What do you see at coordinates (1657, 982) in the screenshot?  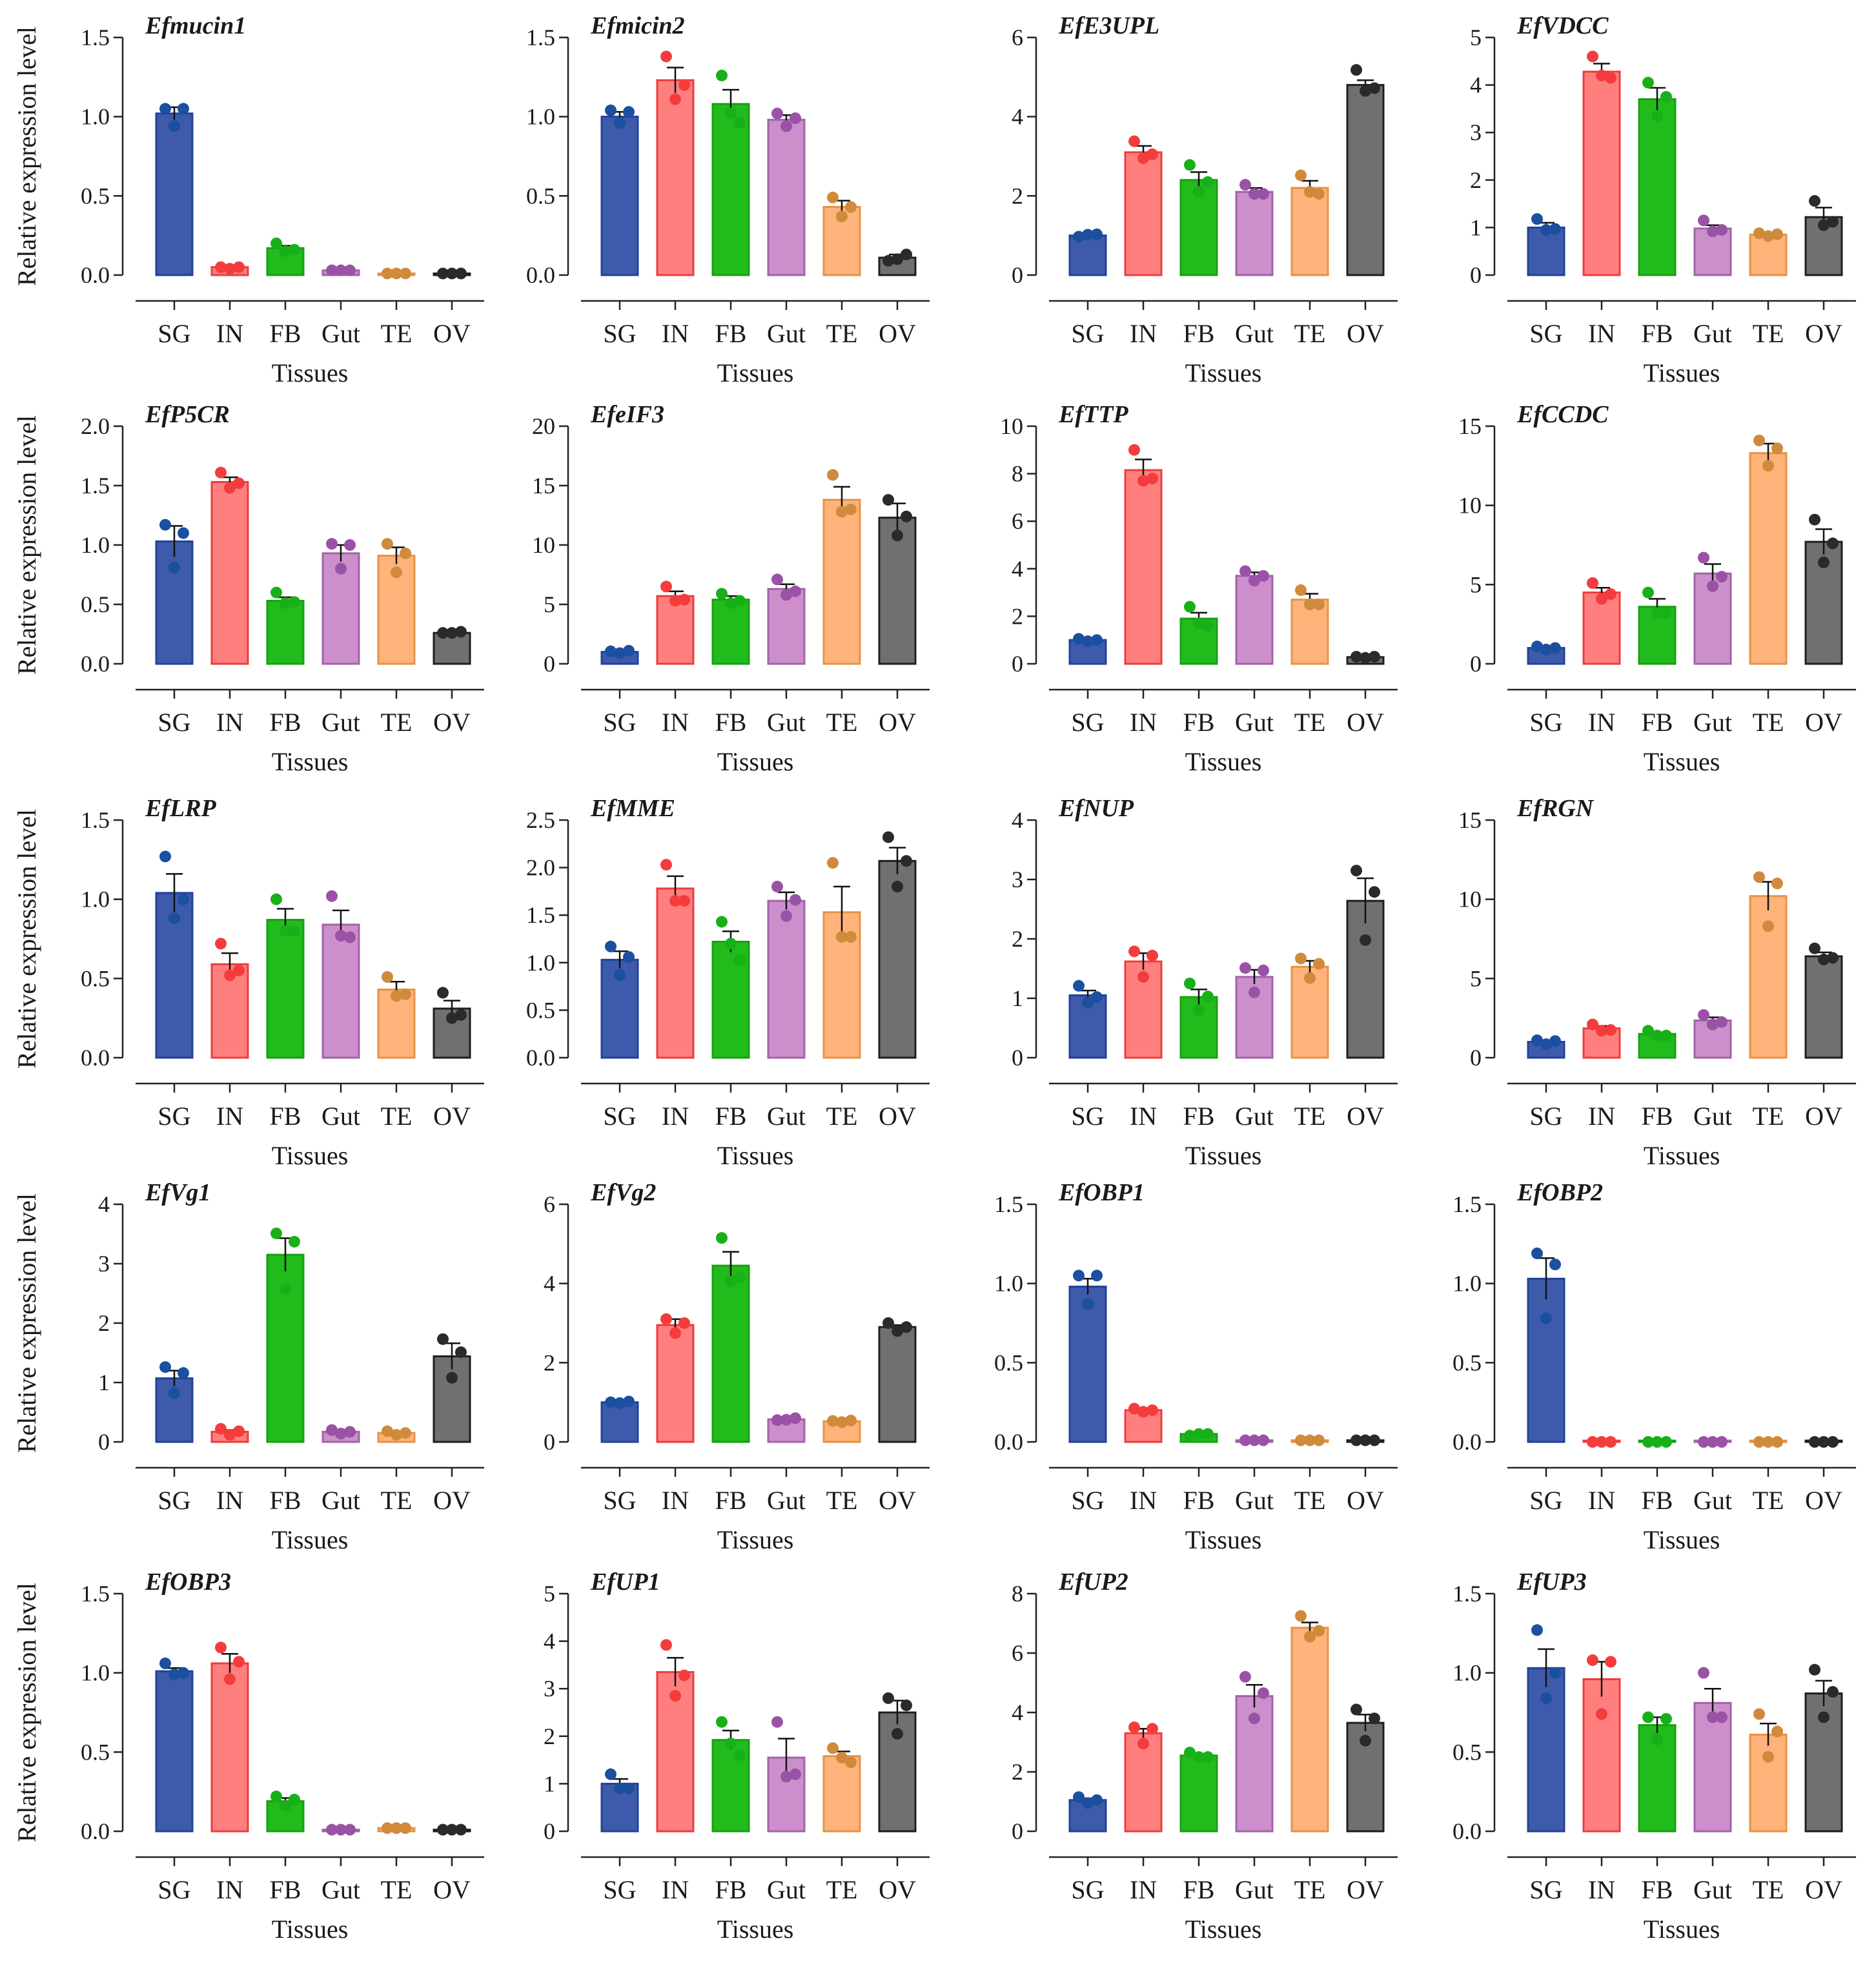 I see `chart-panel-EfRGN: EfRGN 0 5 10 15 SG IN FB Gut TE OV Tissues` at bounding box center [1657, 982].